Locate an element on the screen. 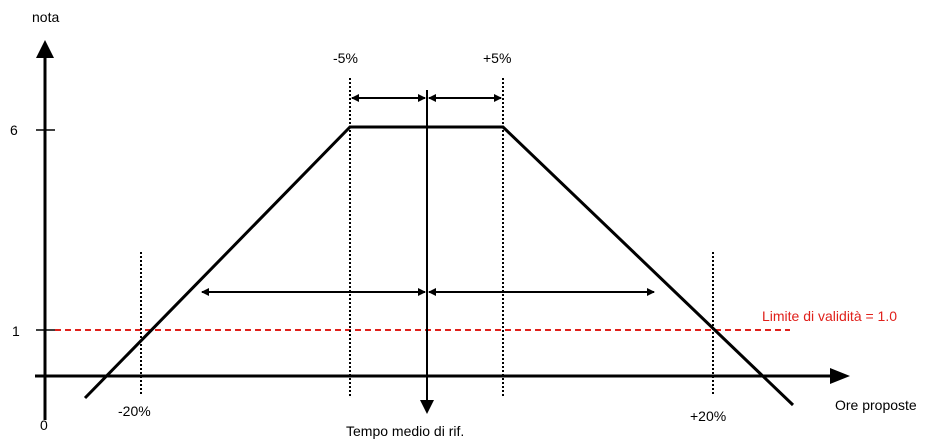  minus5-label: -5% is located at coordinates (345, 58).